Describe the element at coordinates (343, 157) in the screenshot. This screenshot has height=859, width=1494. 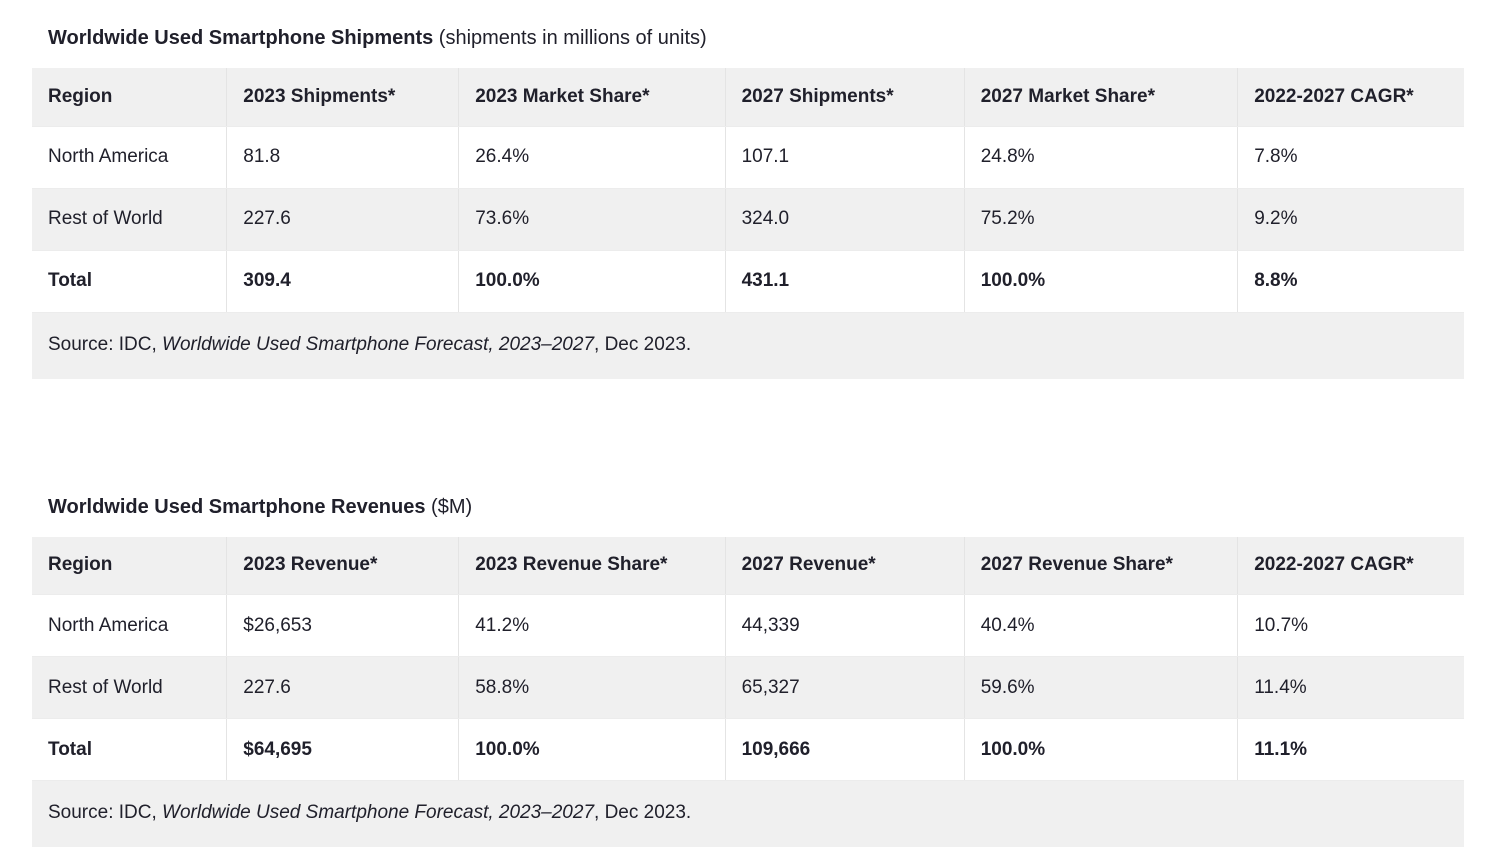
I see `table-cell: 81.8` at that location.